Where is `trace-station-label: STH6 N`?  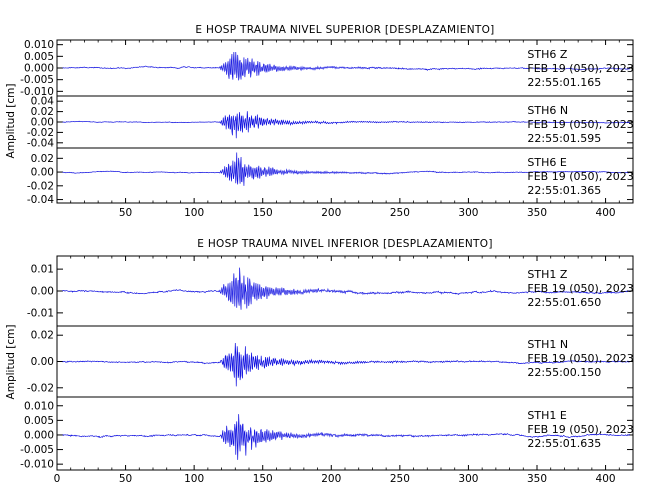
trace-station-label: STH6 N is located at coordinates (547, 110).